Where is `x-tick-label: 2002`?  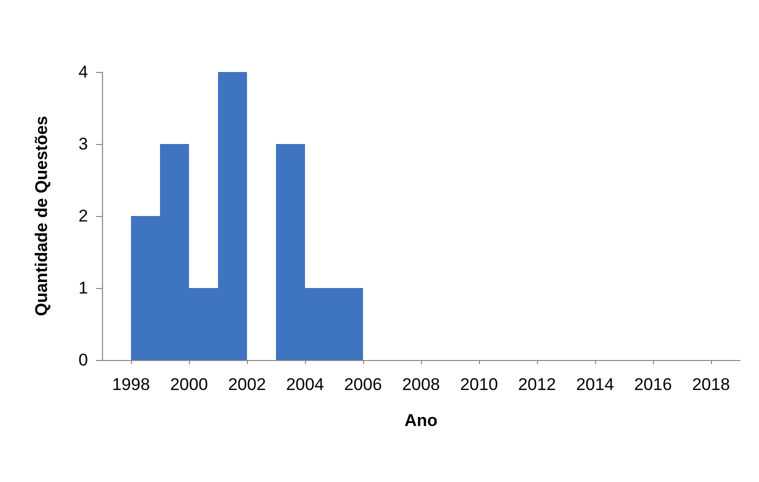
x-tick-label: 2002 is located at coordinates (247, 384).